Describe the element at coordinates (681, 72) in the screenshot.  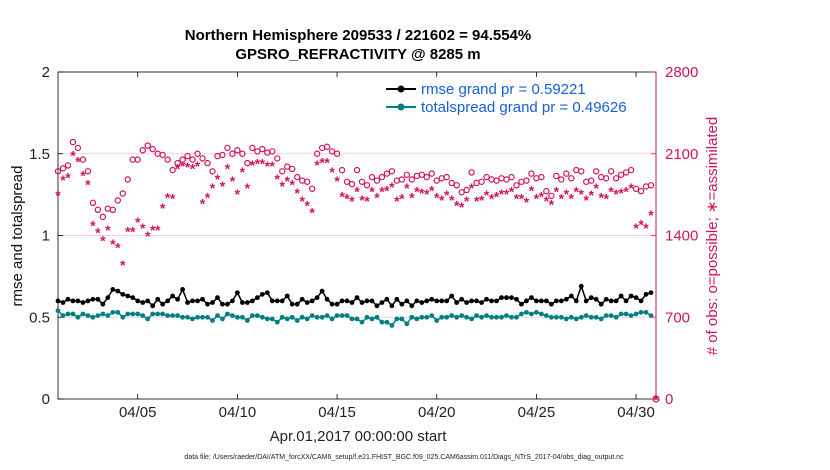
I see `y-right-tick-label: 2800` at that location.